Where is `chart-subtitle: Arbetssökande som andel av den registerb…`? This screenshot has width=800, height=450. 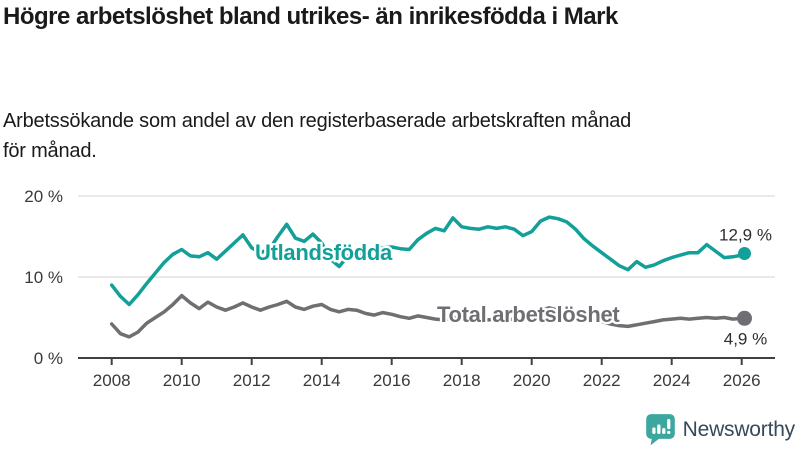 chart-subtitle: Arbetssökande som andel av den registerb… is located at coordinates (317, 136).